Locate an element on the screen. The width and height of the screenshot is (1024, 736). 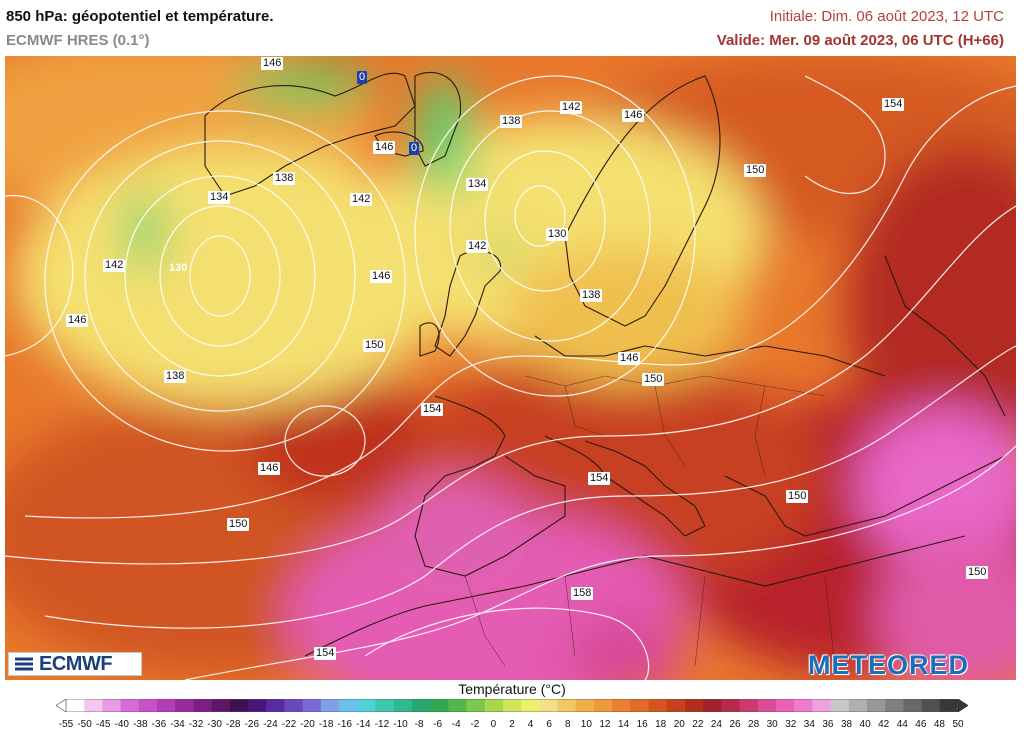
temperature-colorbar is located at coordinates (512, 705).